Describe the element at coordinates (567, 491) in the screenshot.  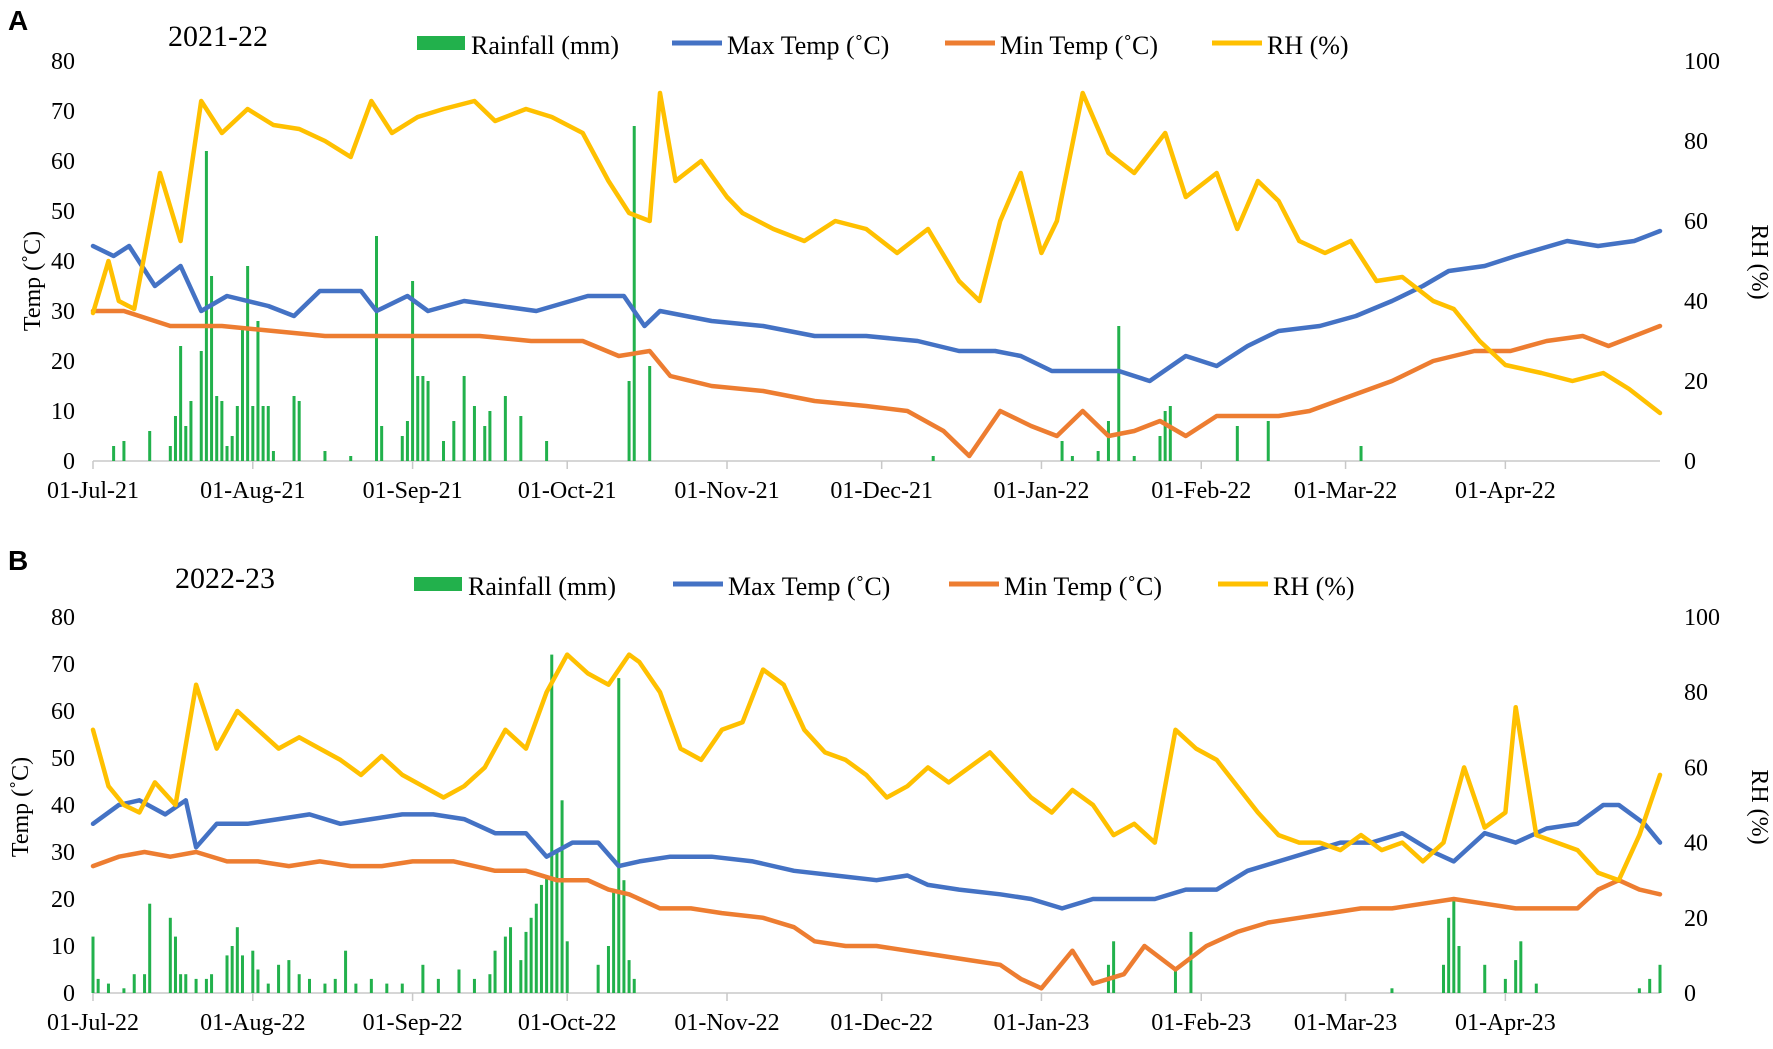
I see `x-tick-label: 01-Oct-21` at that location.